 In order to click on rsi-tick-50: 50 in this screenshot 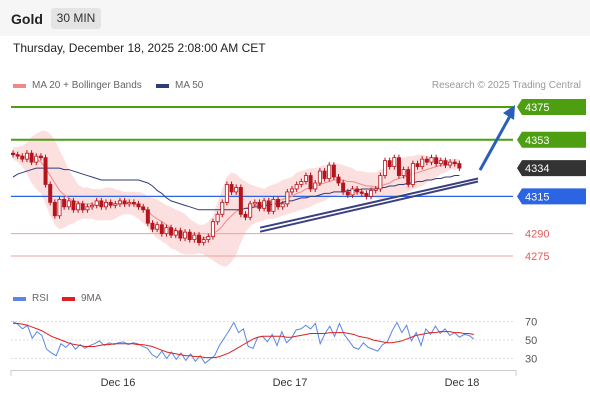, I will do `click(531, 341)`.